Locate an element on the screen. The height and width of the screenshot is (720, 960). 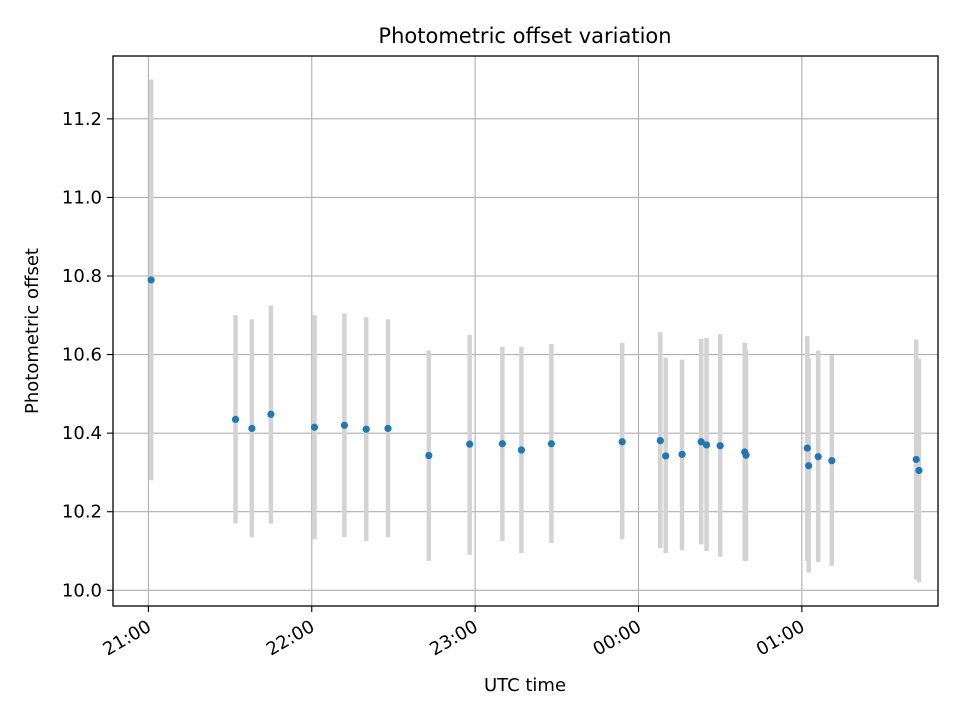
y-tick-label: 10.6 is located at coordinates (82, 355).